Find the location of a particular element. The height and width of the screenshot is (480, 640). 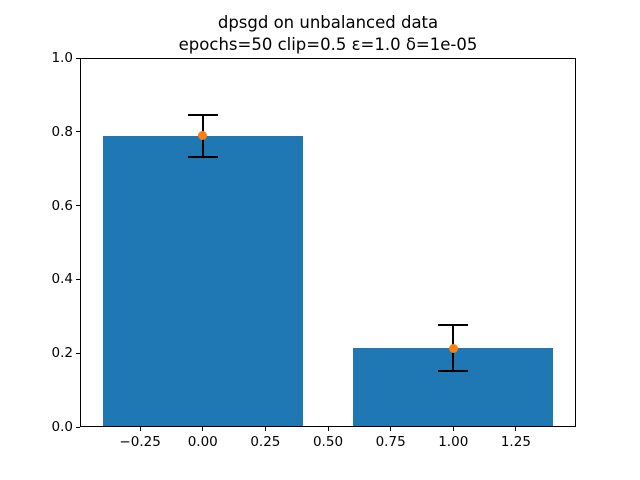

y-tick-label: 0.4 is located at coordinates (62, 279).